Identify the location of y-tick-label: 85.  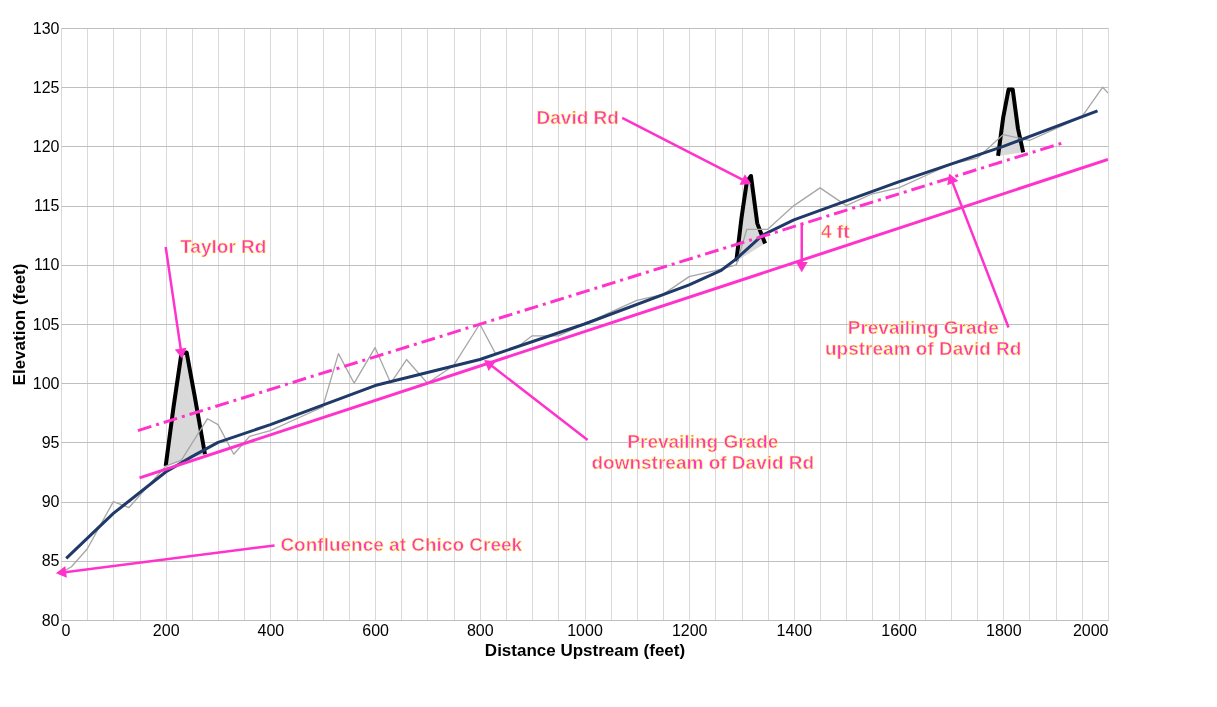
(50, 561).